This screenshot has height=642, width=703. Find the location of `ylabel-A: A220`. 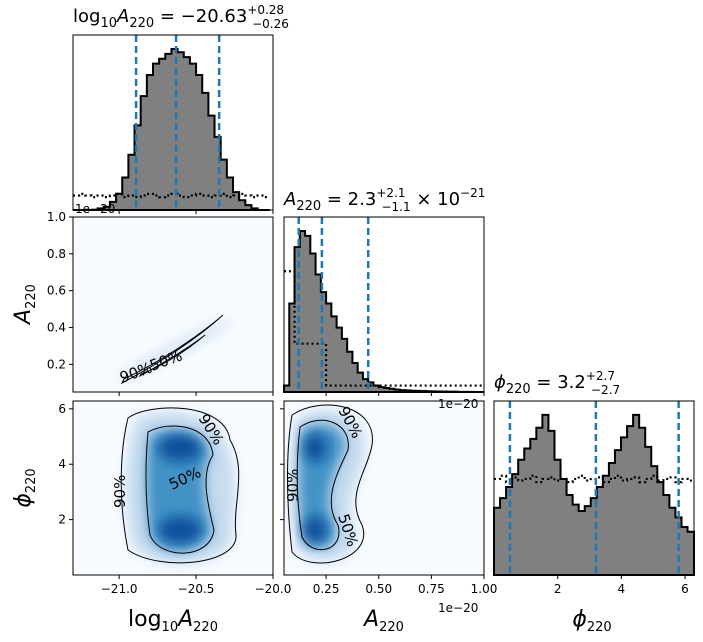

ylabel-A: A220 is located at coordinates (25, 305).